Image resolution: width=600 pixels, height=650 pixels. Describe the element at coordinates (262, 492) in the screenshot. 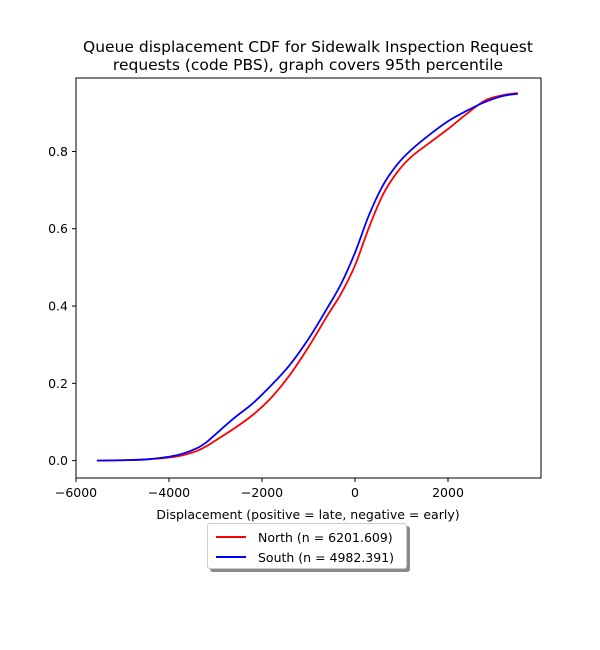

I see `x-tick-label: −2000` at that location.